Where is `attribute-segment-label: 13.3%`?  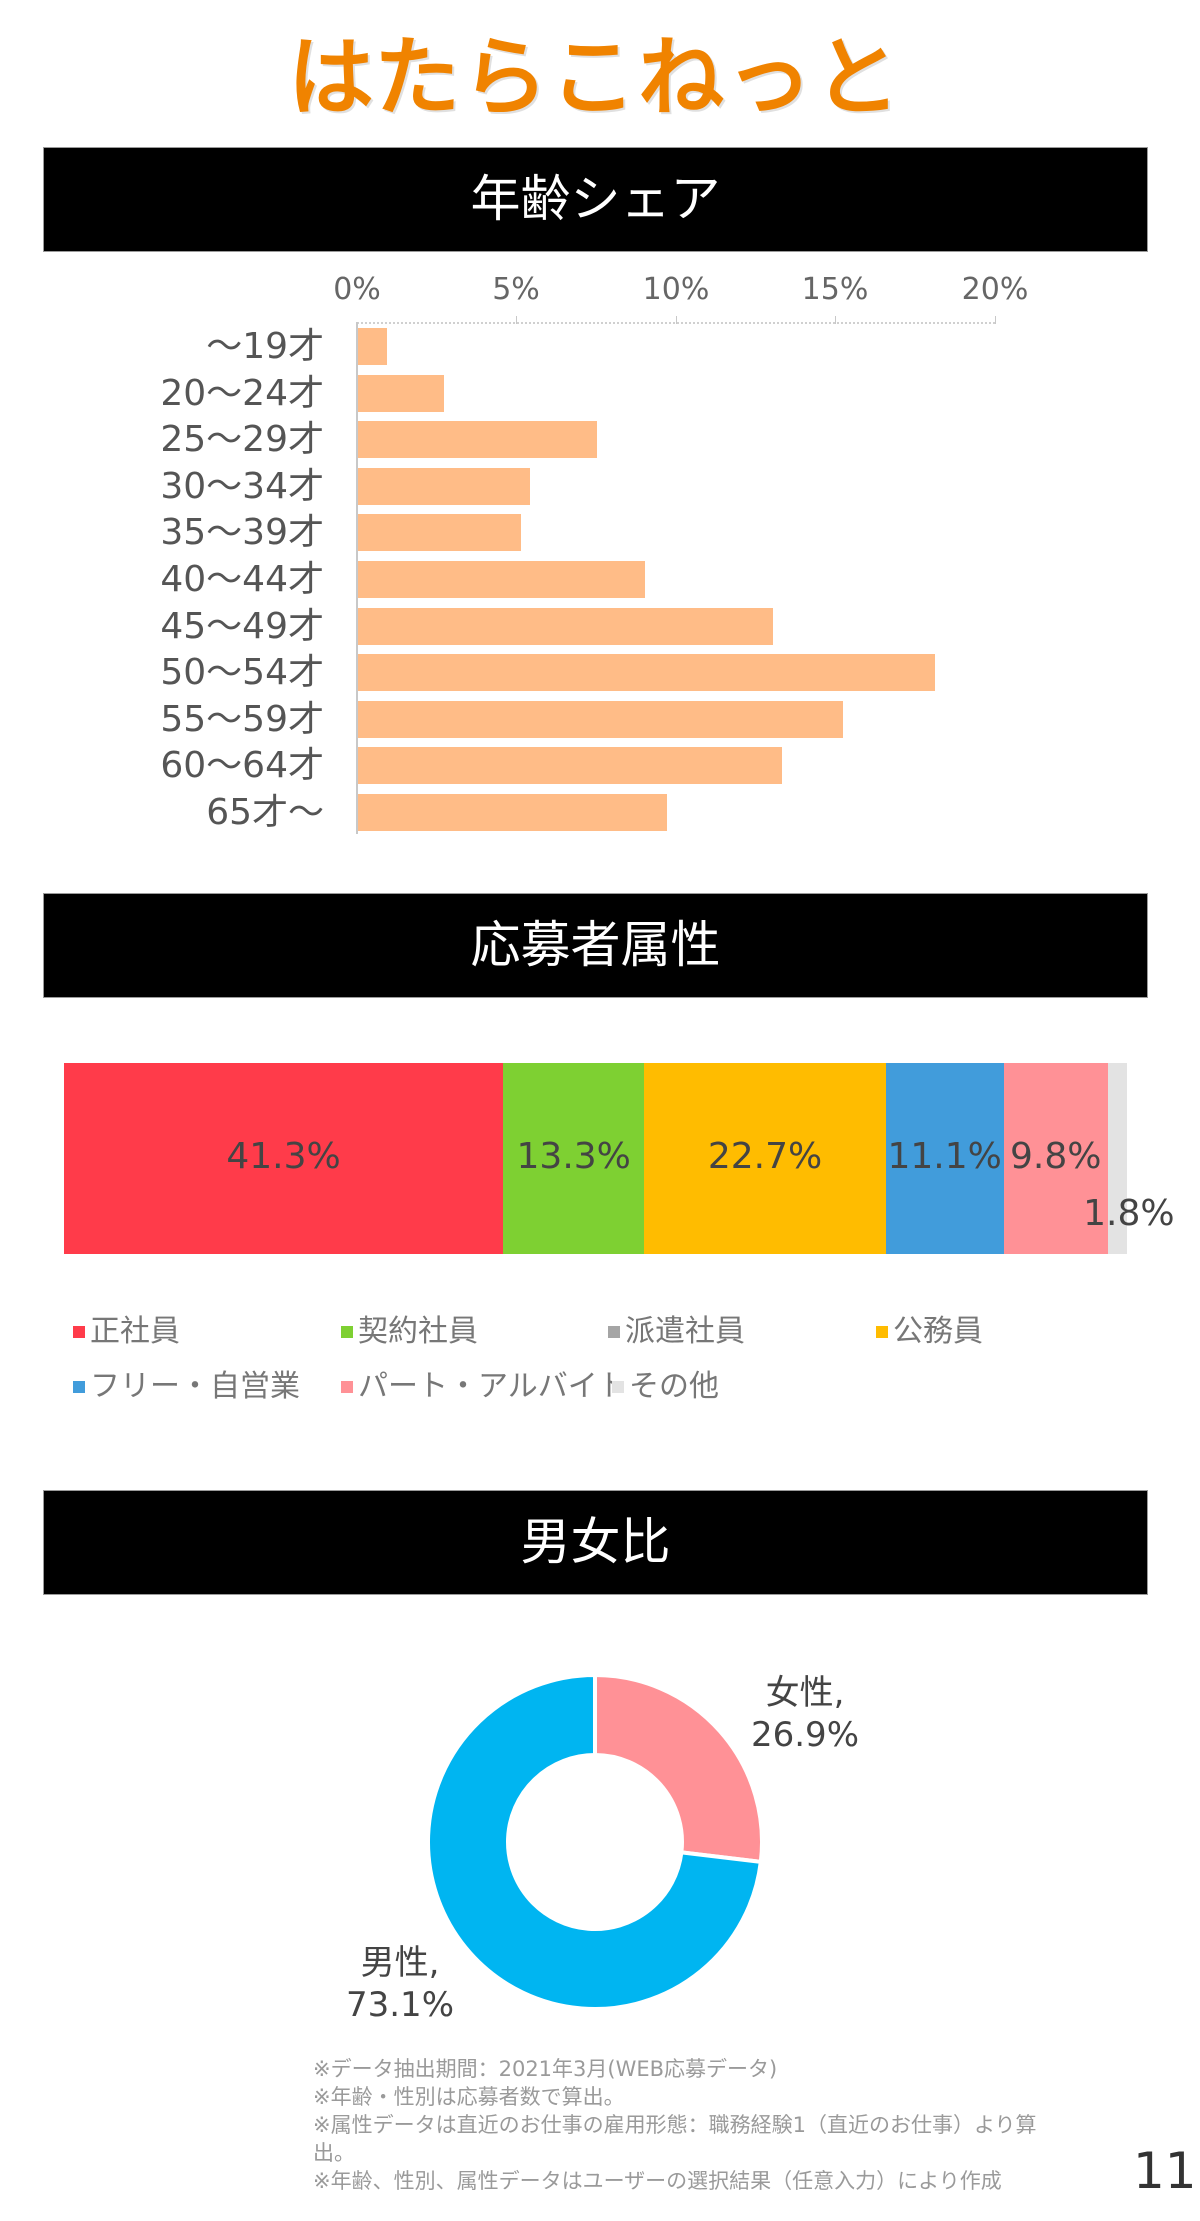 attribute-segment-label: 13.3% is located at coordinates (573, 1156).